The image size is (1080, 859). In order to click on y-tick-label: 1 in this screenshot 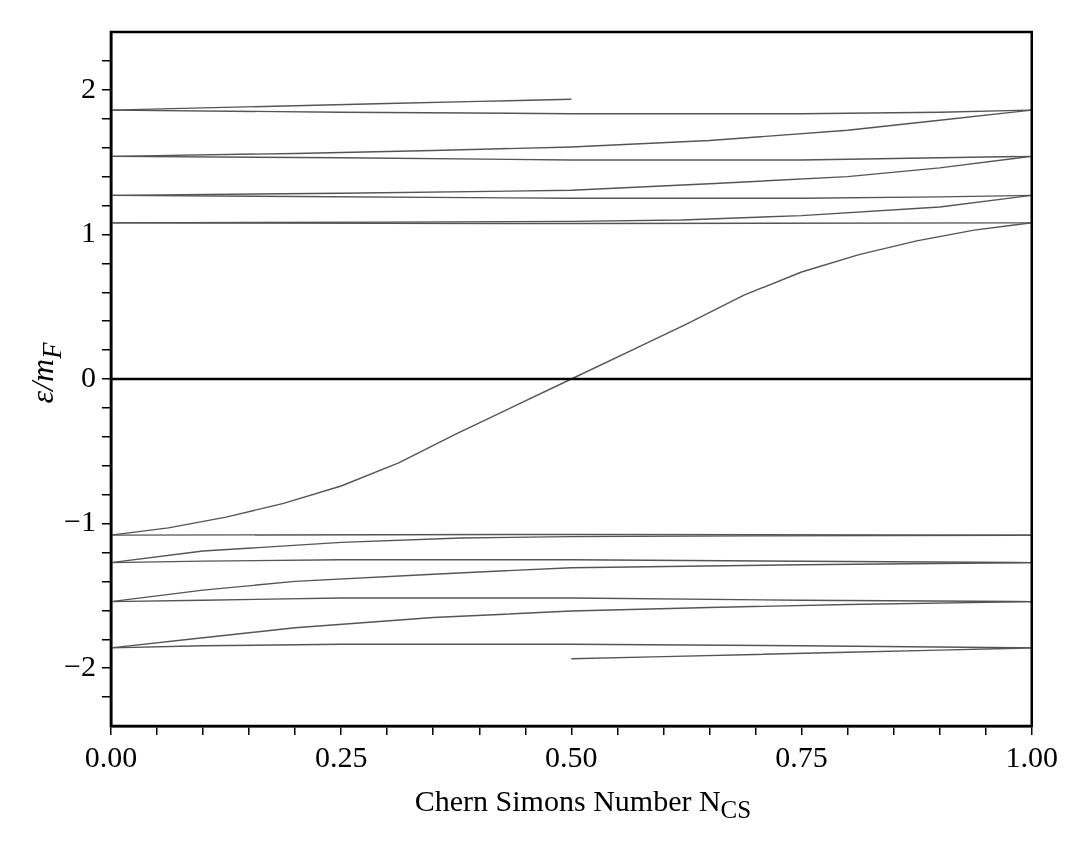, I will do `click(88, 232)`.